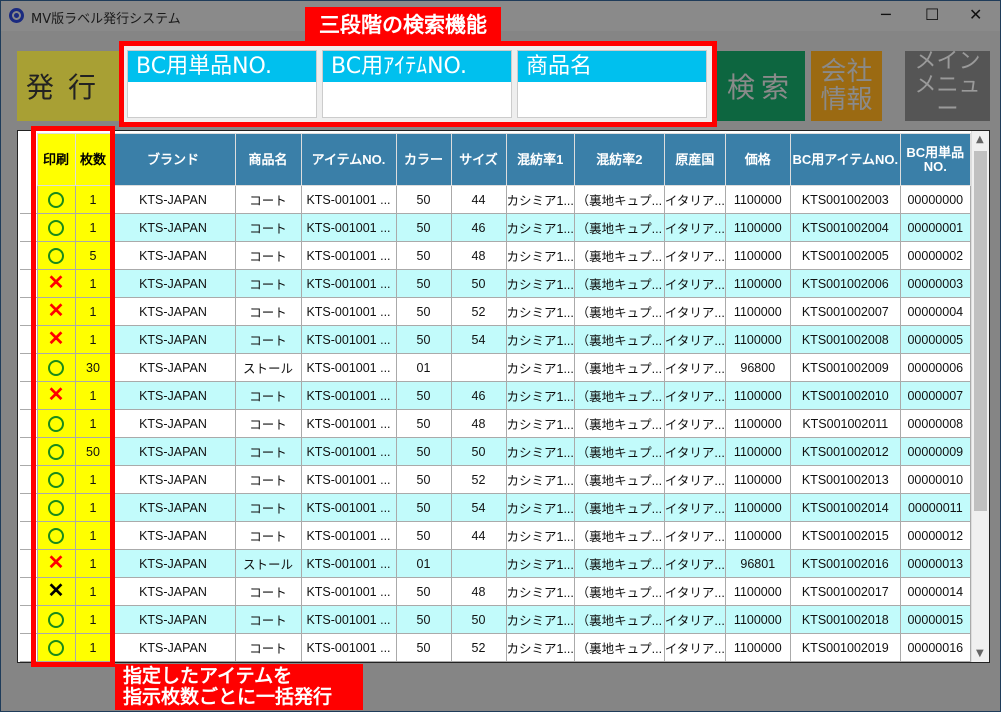 This screenshot has height=712, width=1001. Describe the element at coordinates (757, 367) in the screenshot. I see `price-cell: 96800` at that location.